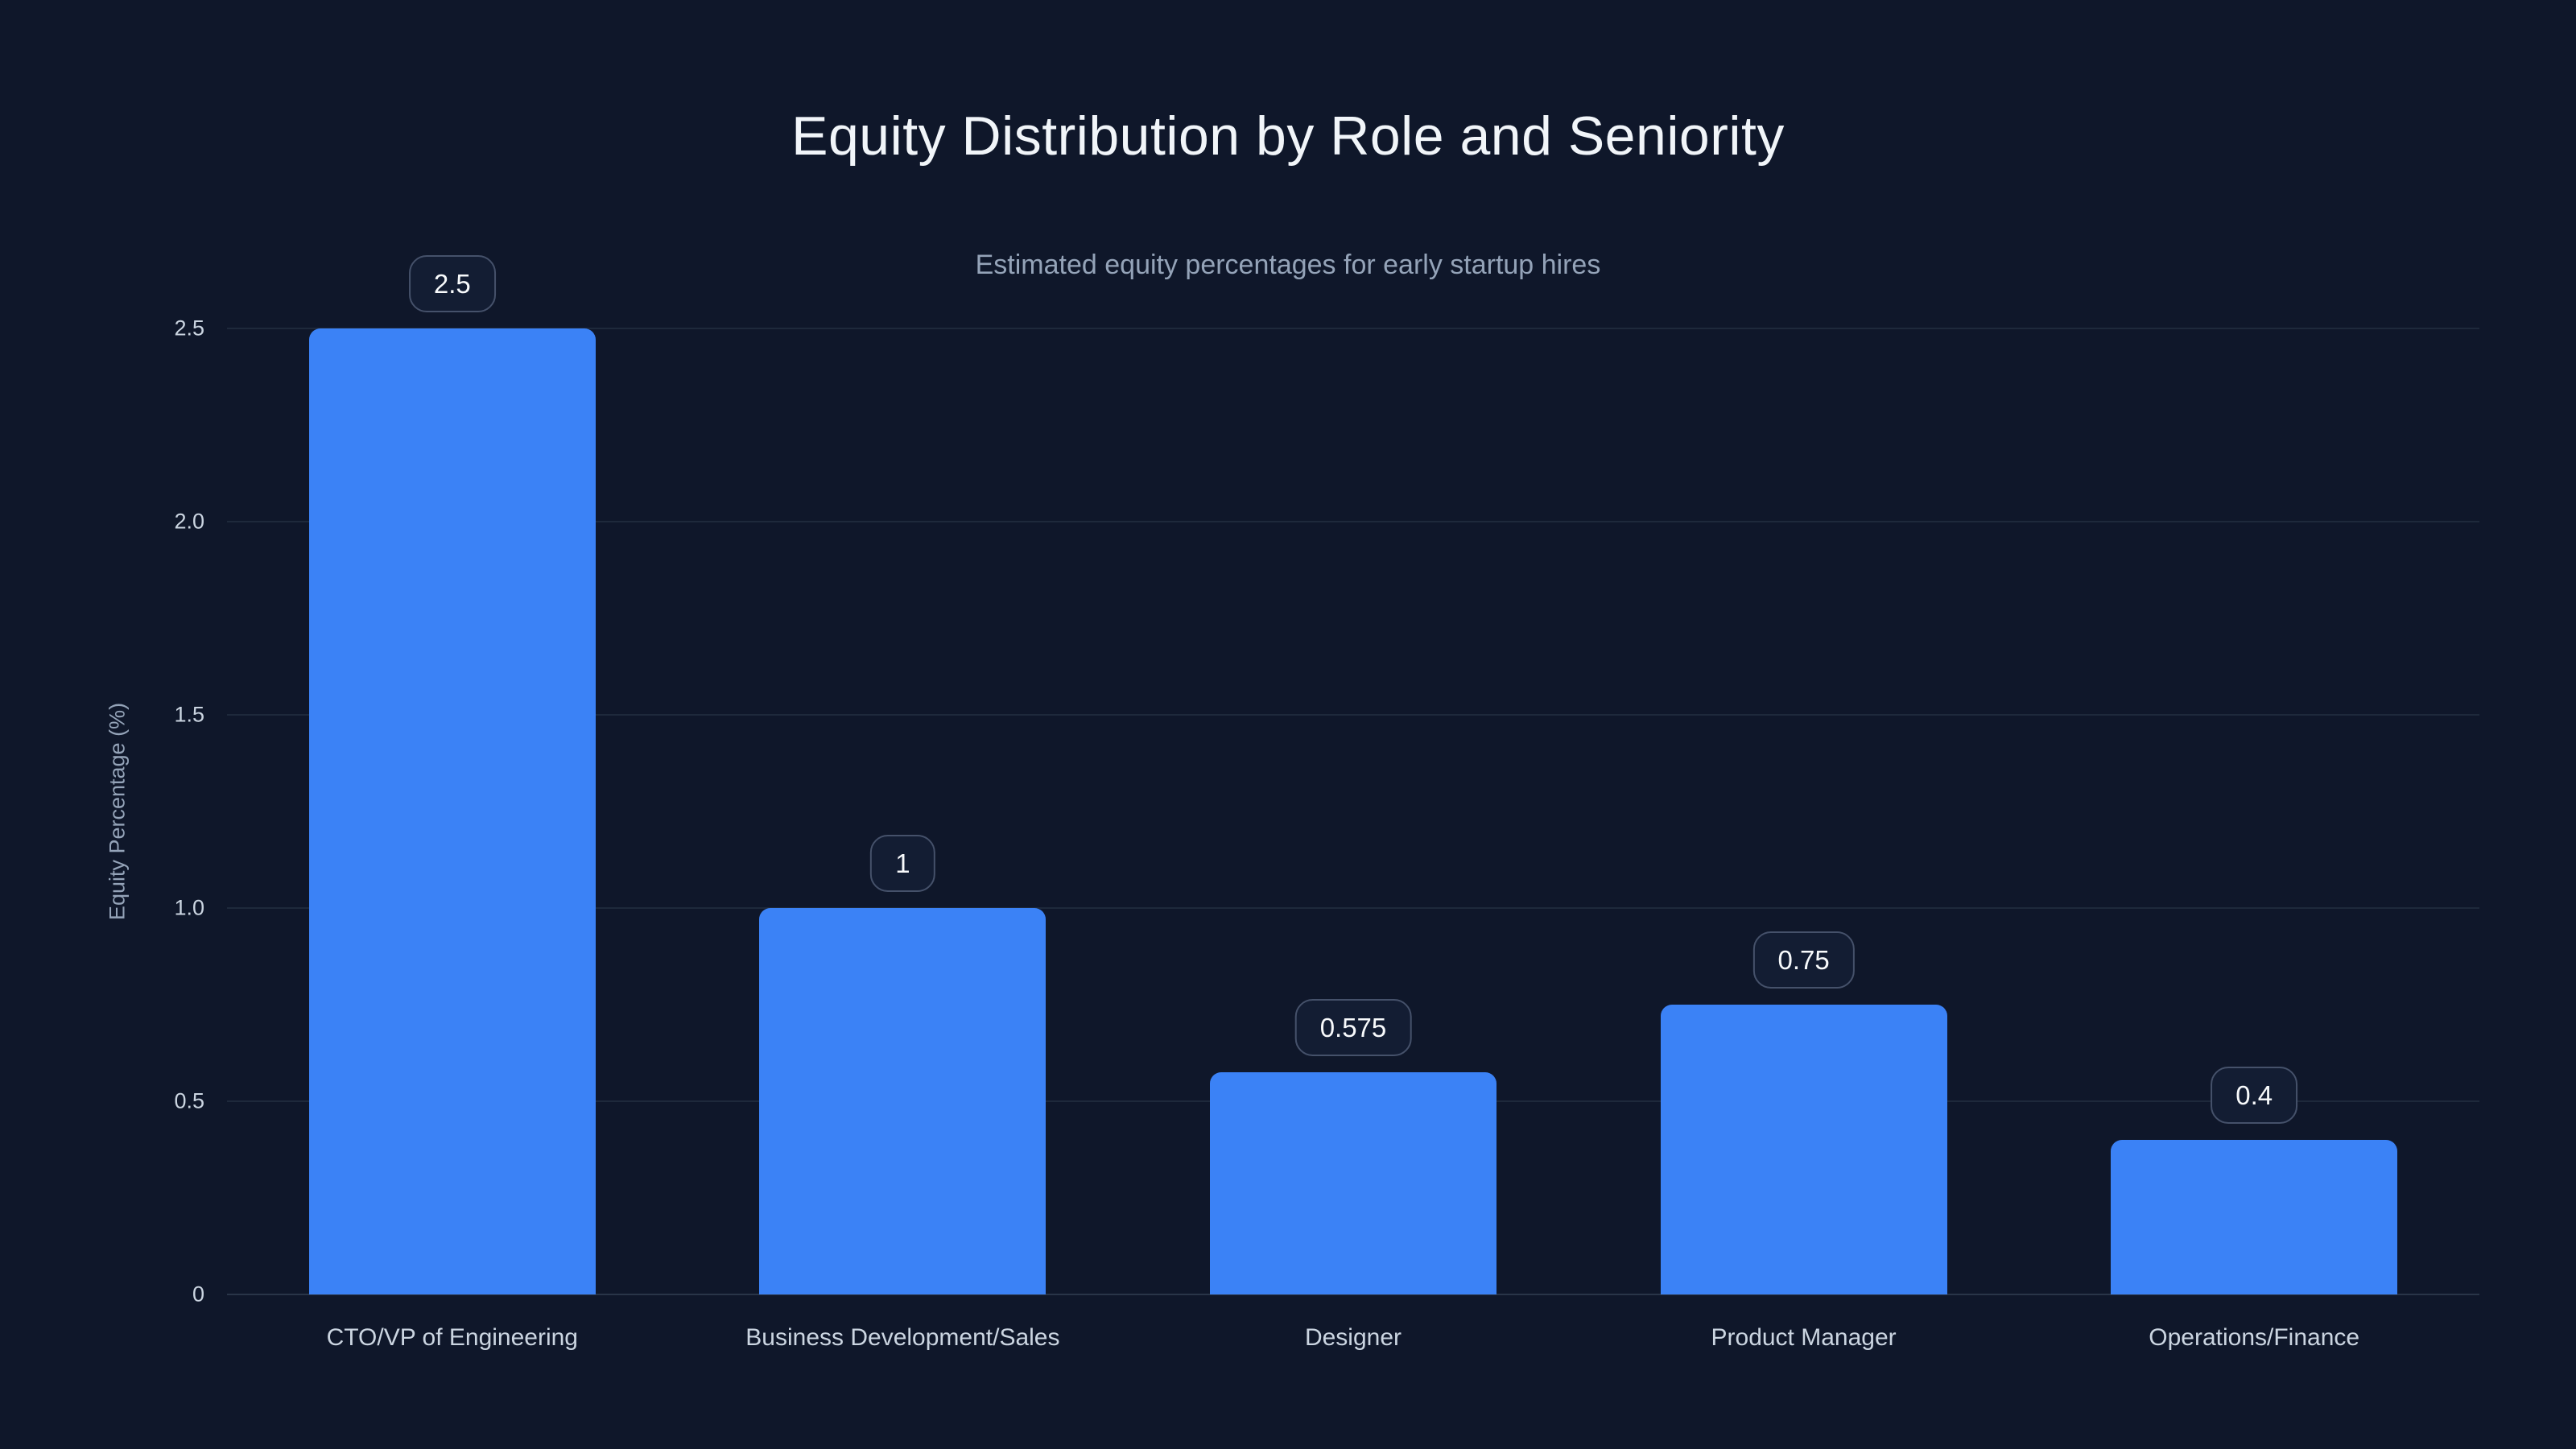  Describe the element at coordinates (1804, 839) in the screenshot. I see `bar-column: 0.75 Product Manager` at that location.